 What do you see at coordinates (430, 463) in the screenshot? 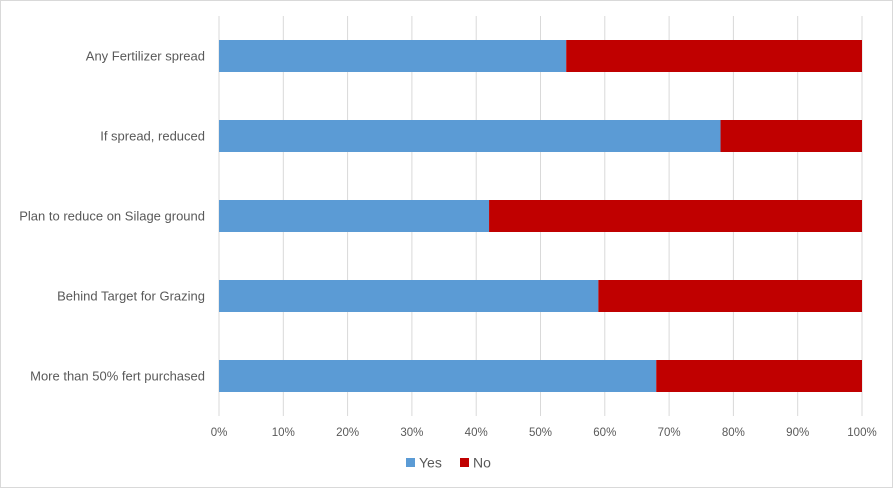
I see `legend-label-yes: Yes` at bounding box center [430, 463].